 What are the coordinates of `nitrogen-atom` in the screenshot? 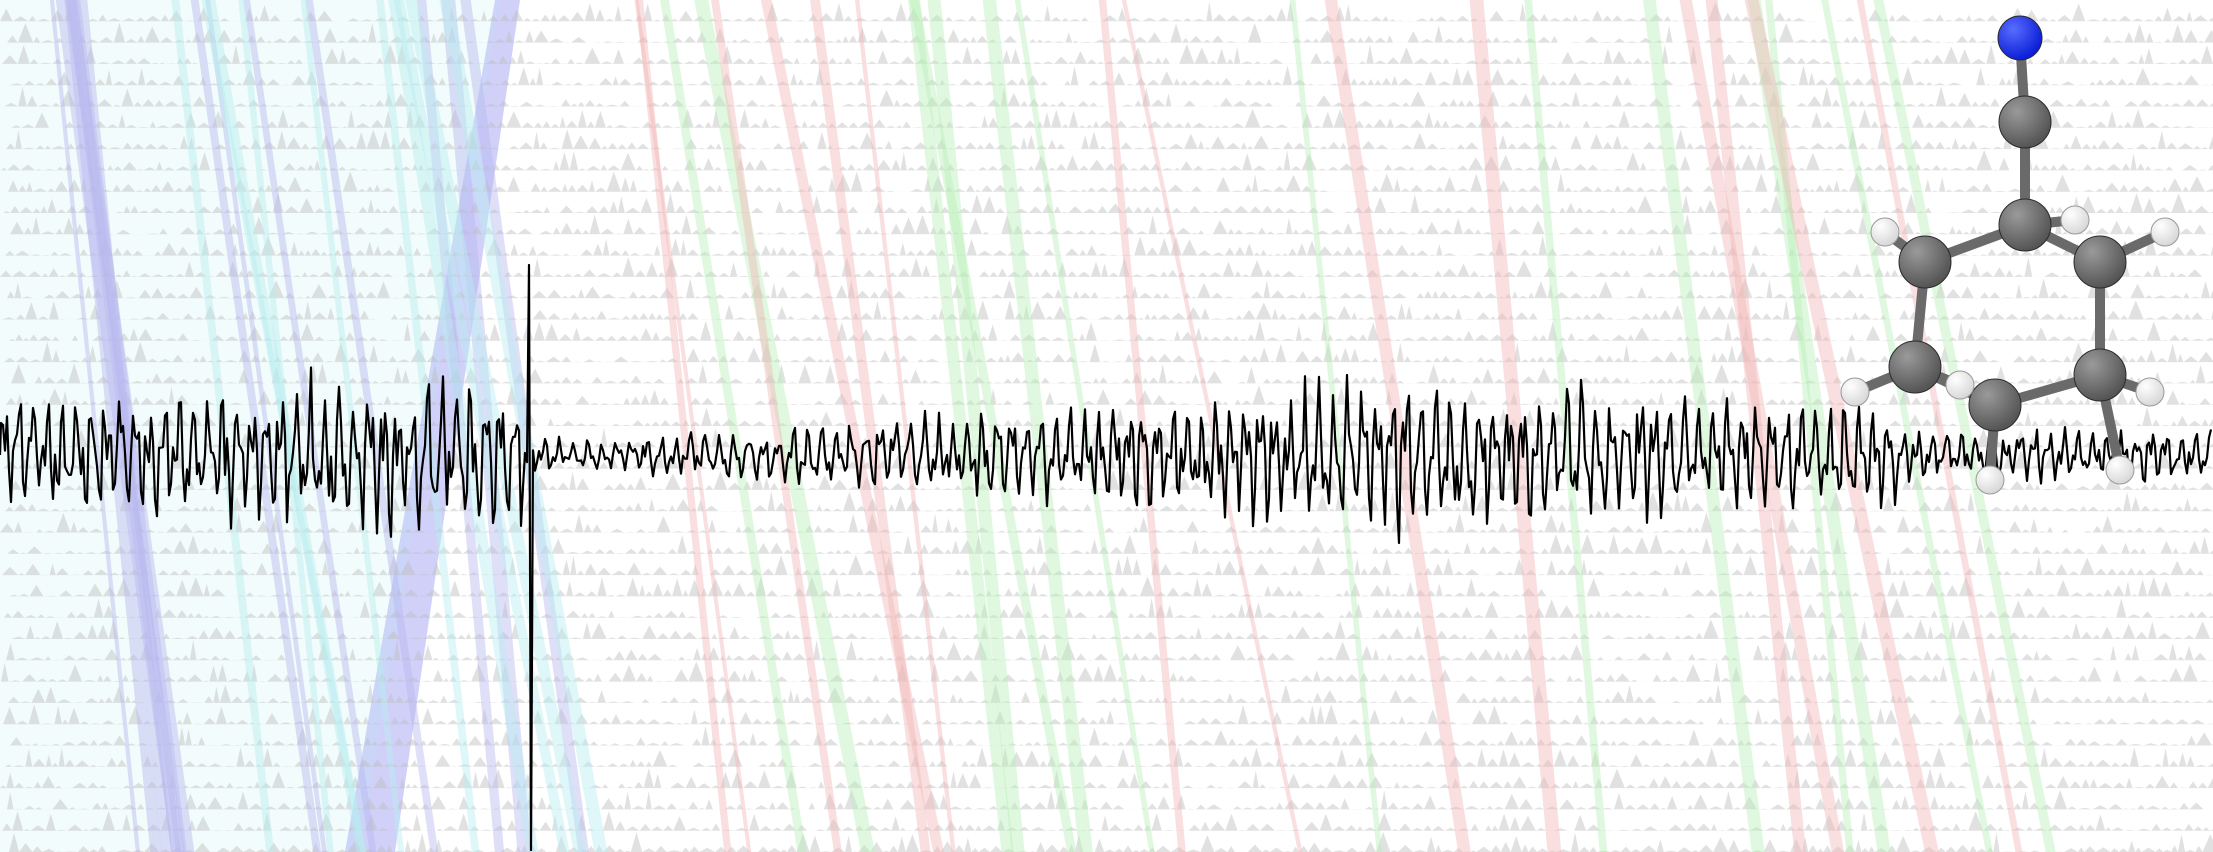 It's located at (2020, 38).